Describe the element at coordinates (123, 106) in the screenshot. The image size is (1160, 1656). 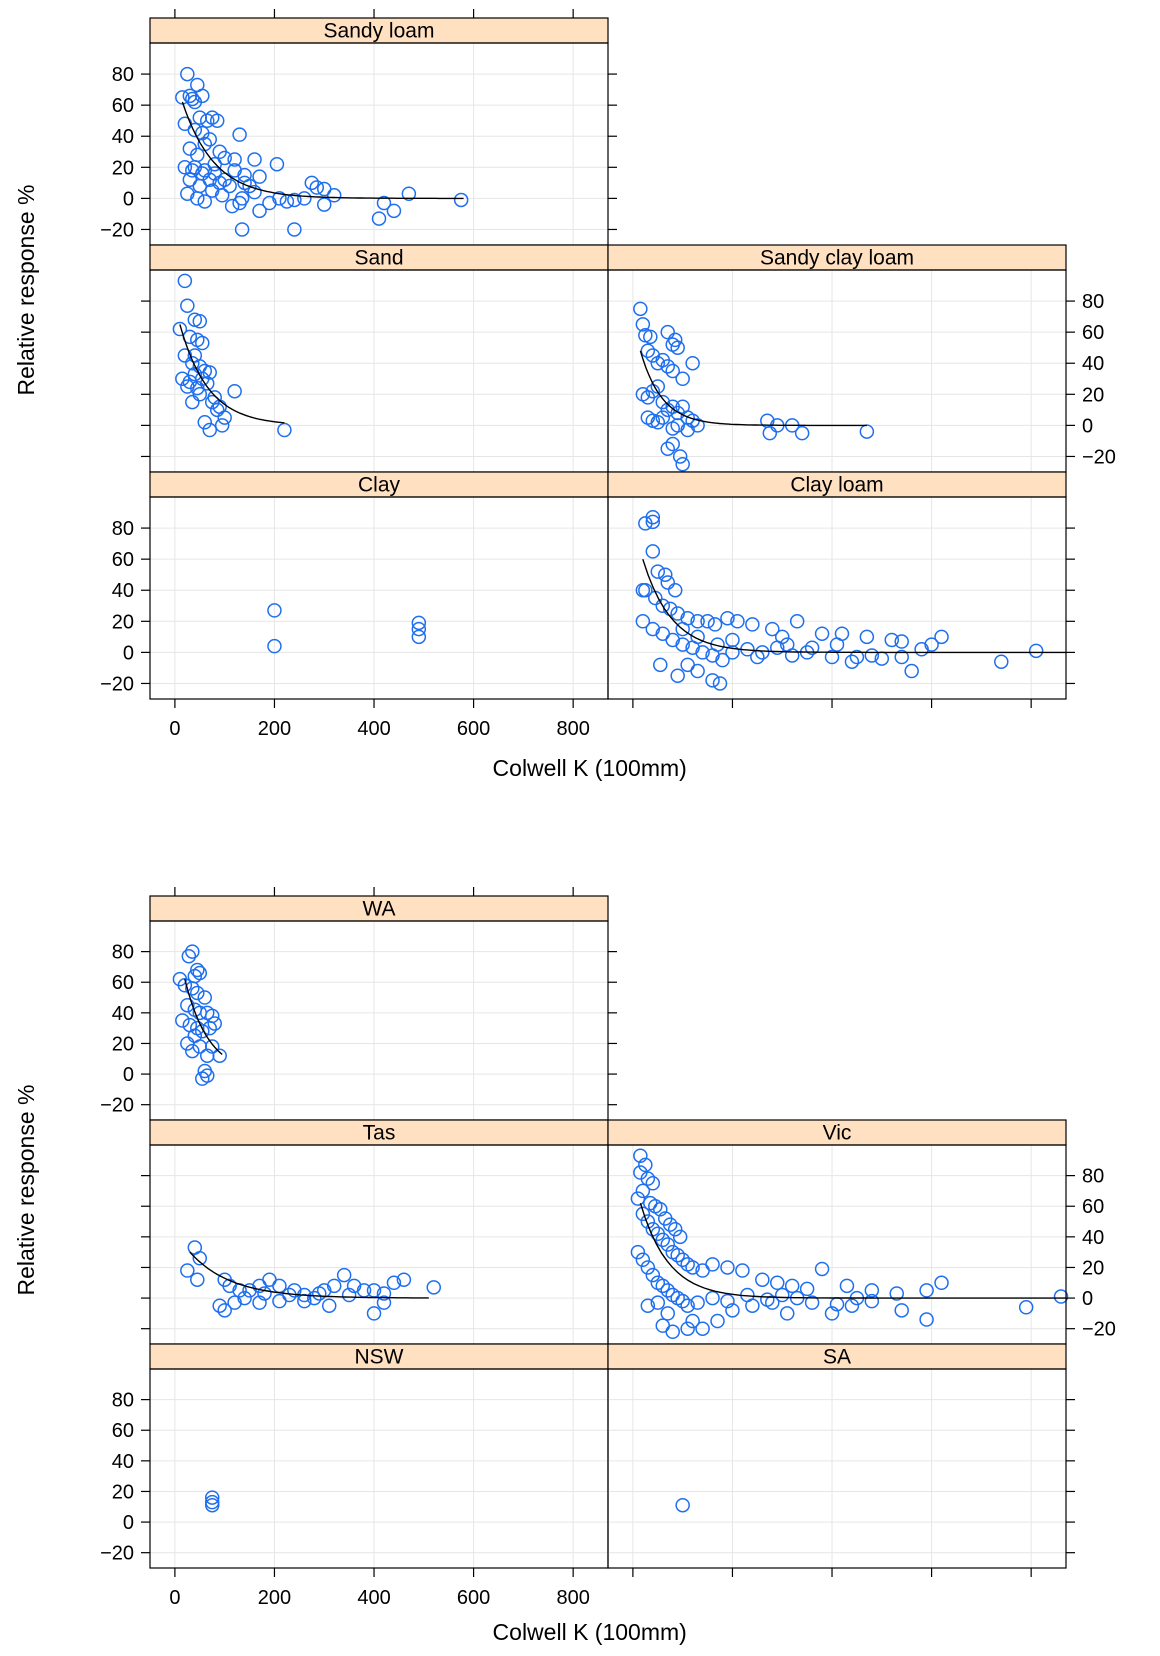
I see `y-tick-label: 60` at that location.